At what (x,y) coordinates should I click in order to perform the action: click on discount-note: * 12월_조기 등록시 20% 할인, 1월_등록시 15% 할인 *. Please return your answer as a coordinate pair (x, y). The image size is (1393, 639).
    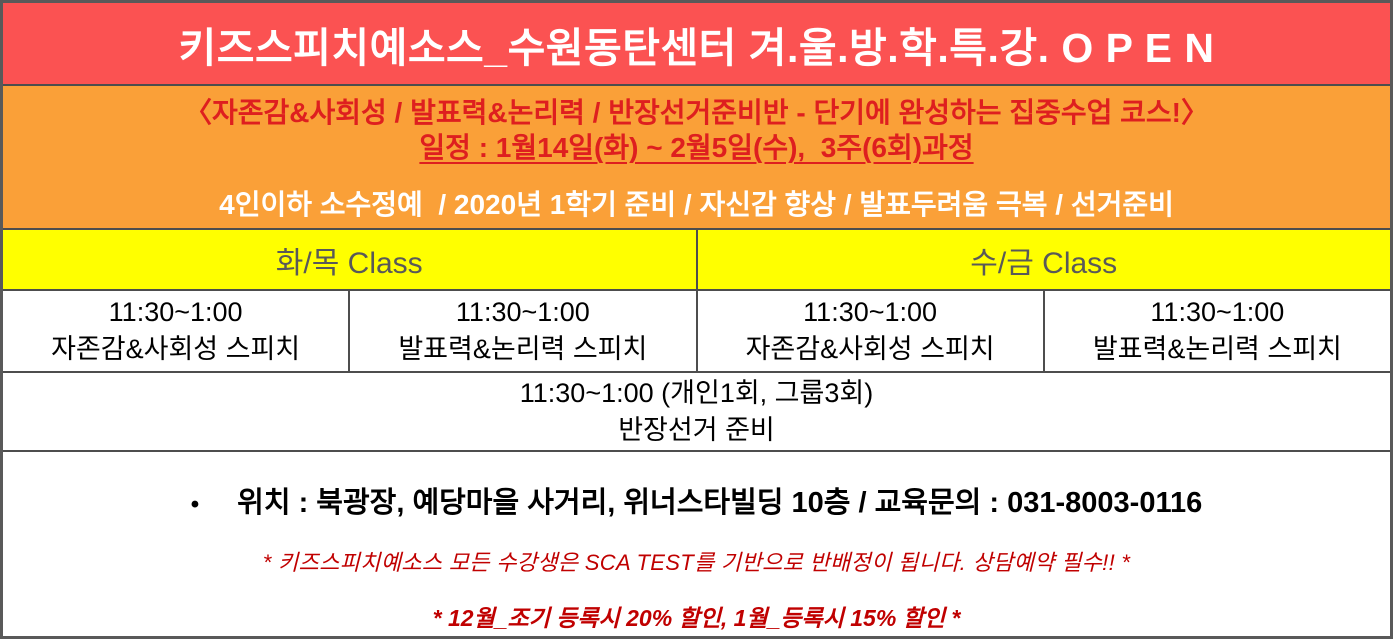
    Looking at the image, I should click on (696, 618).